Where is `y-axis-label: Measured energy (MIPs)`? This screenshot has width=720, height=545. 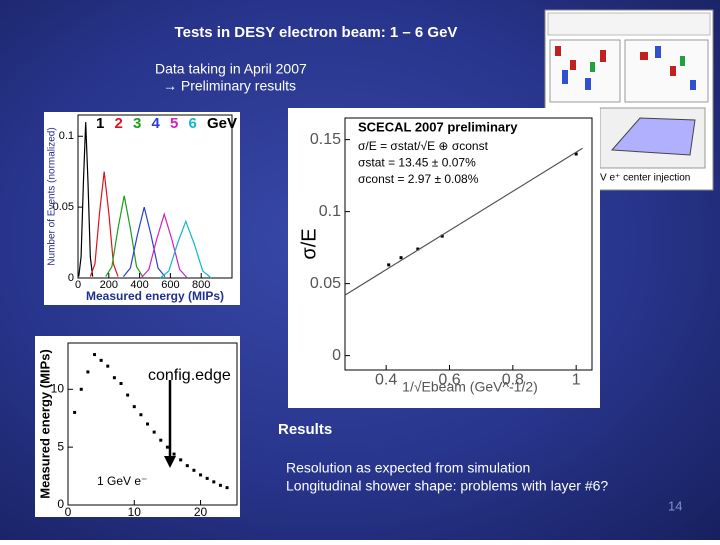 y-axis-label: Measured energy (MIPs) is located at coordinates (44, 424).